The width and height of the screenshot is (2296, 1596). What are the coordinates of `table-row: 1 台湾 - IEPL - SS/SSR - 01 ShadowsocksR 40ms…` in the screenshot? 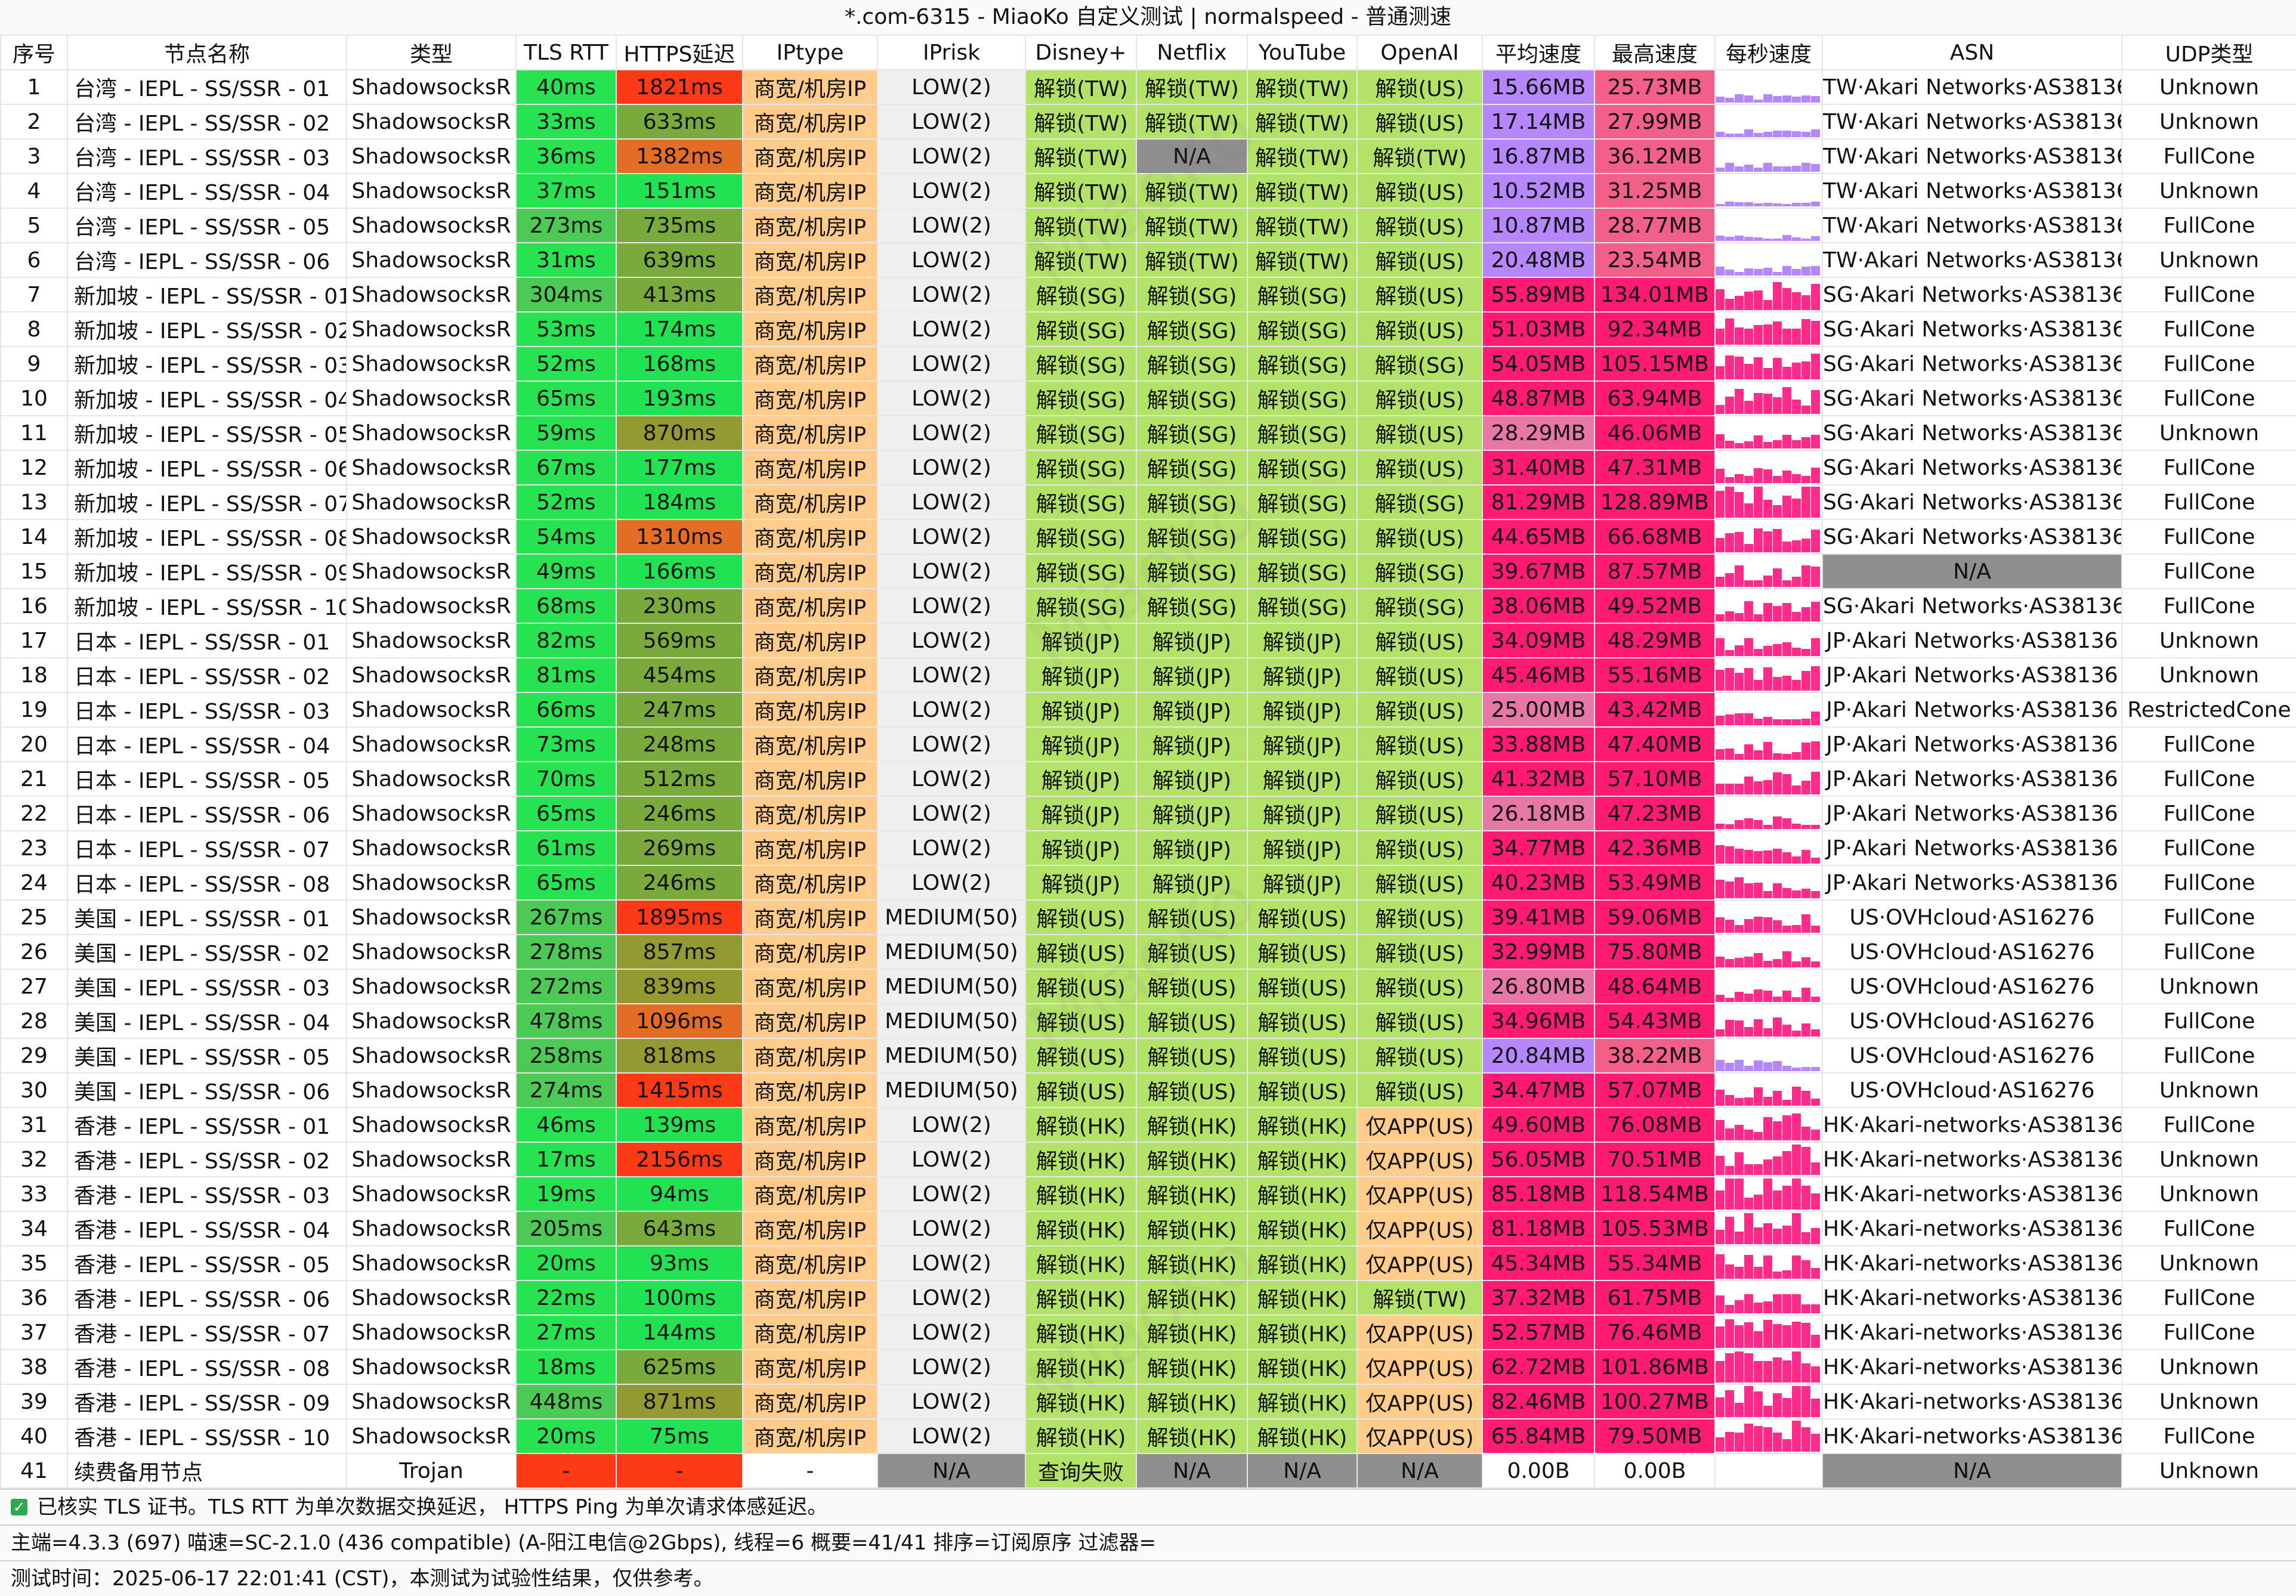 It's located at (1148, 87).